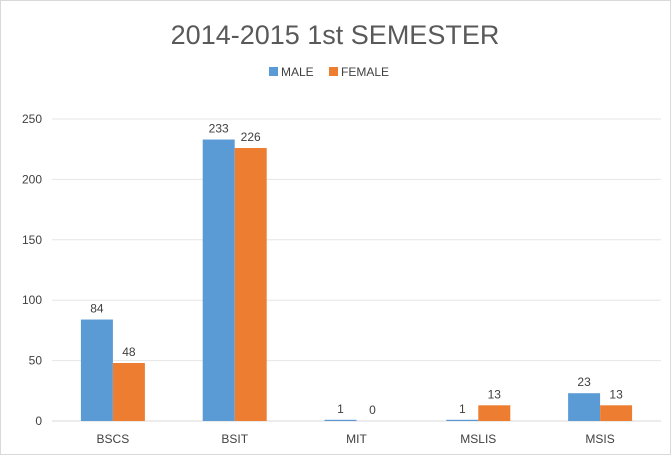 The image size is (671, 459). I want to click on bar-female-mslis, so click(494, 413).